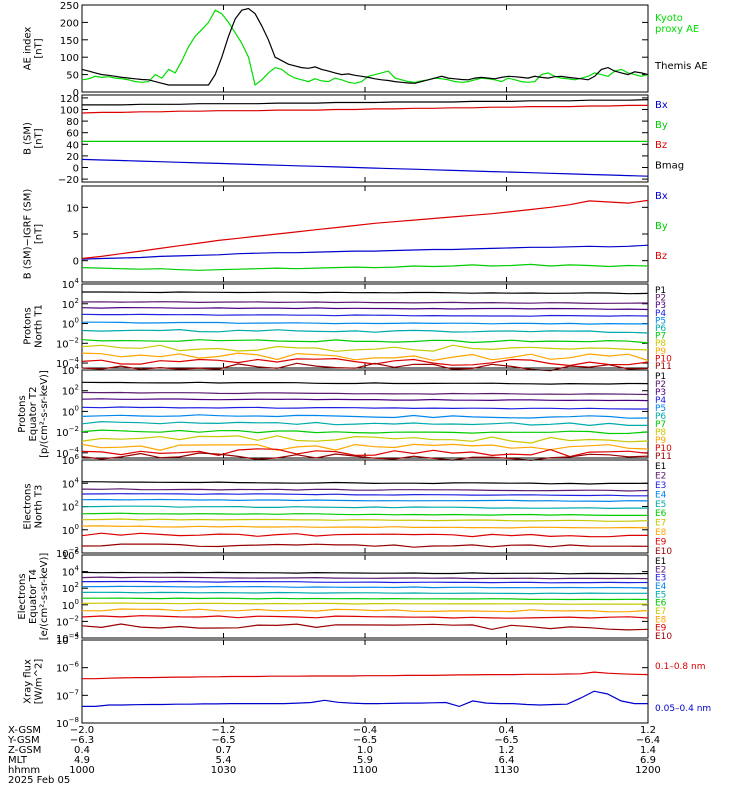 The height and width of the screenshot is (800, 750). Describe the element at coordinates (39, 507) in the screenshot. I see `y-axis-label: North T3` at that location.